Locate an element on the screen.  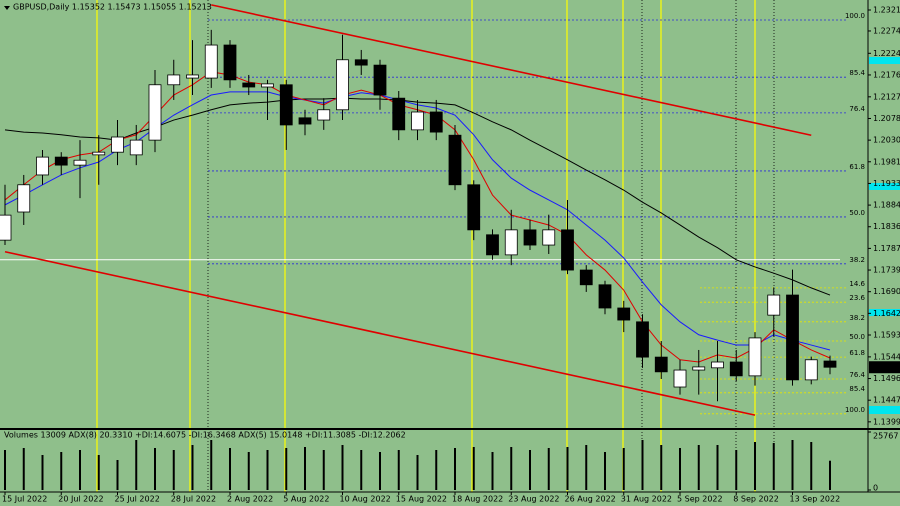
y-tick-label: 1.20300 is located at coordinates (886, 140).